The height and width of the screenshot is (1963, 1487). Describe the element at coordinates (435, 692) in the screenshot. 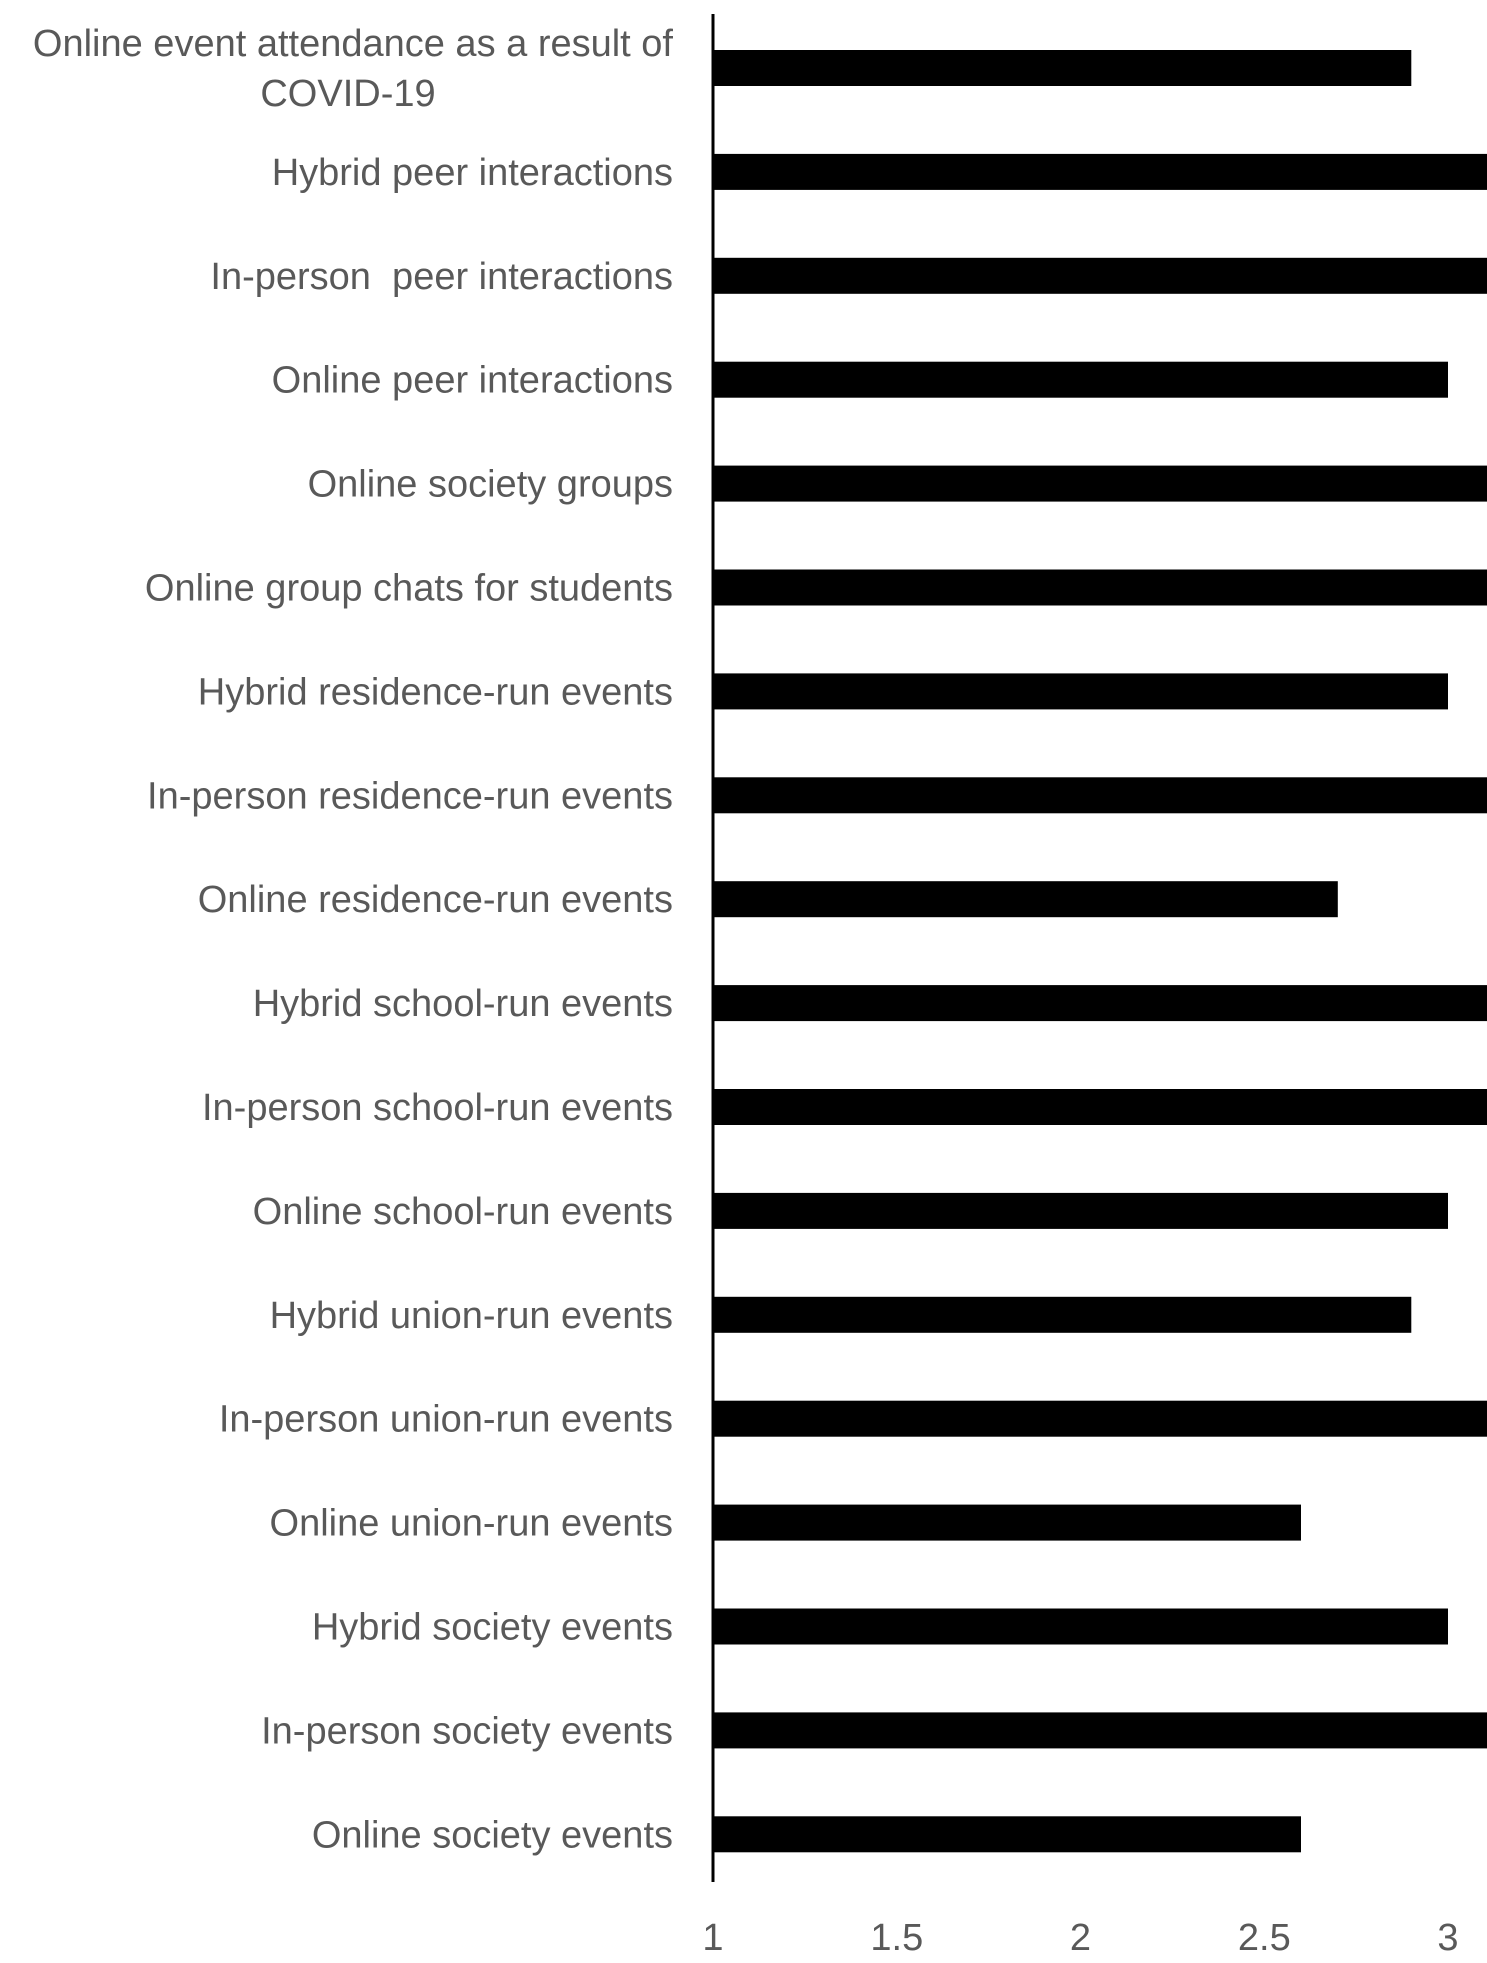

I see `category-label-6: Hybrid residence-run events` at that location.